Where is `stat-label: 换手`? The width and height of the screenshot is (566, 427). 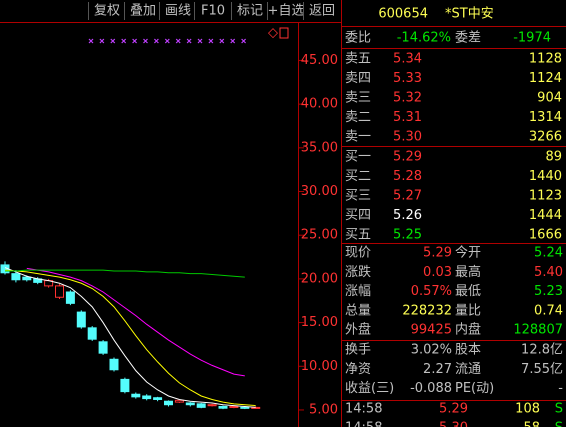 stat-label: 换手 is located at coordinates (358, 350).